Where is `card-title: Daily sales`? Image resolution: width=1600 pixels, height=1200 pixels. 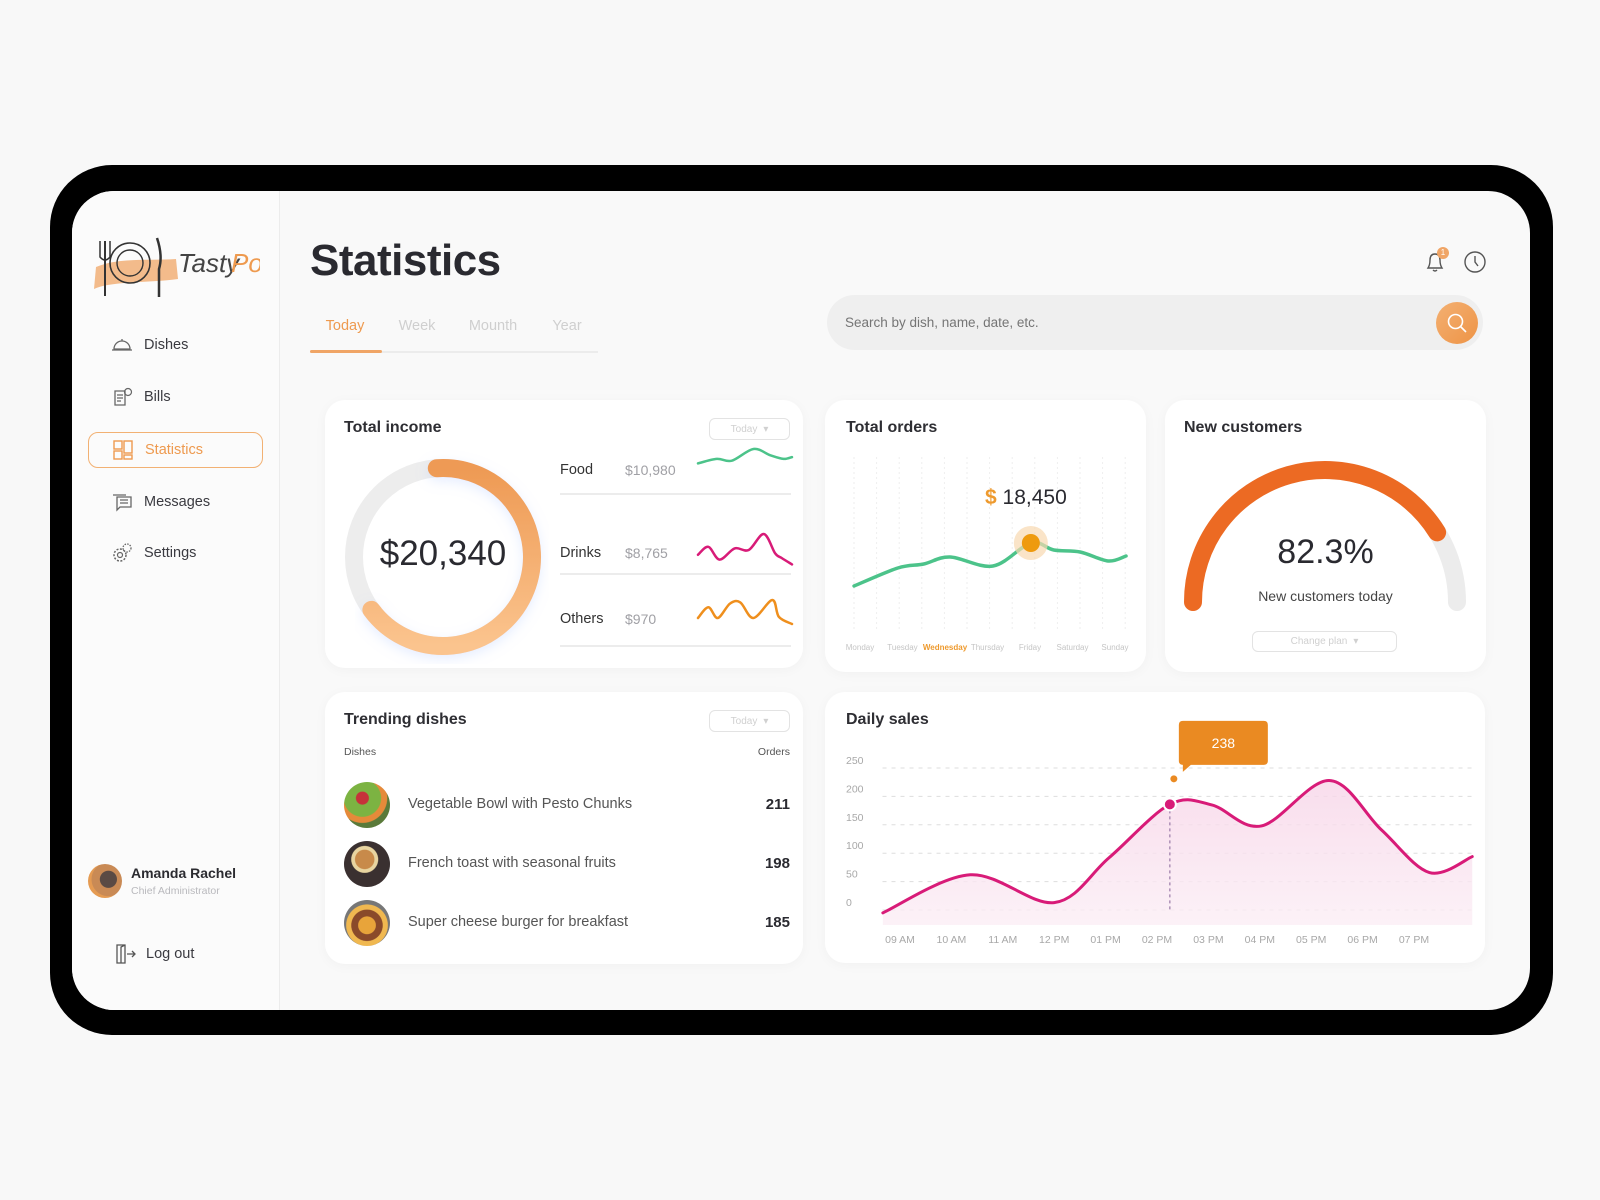 card-title: Daily sales is located at coordinates (887, 719).